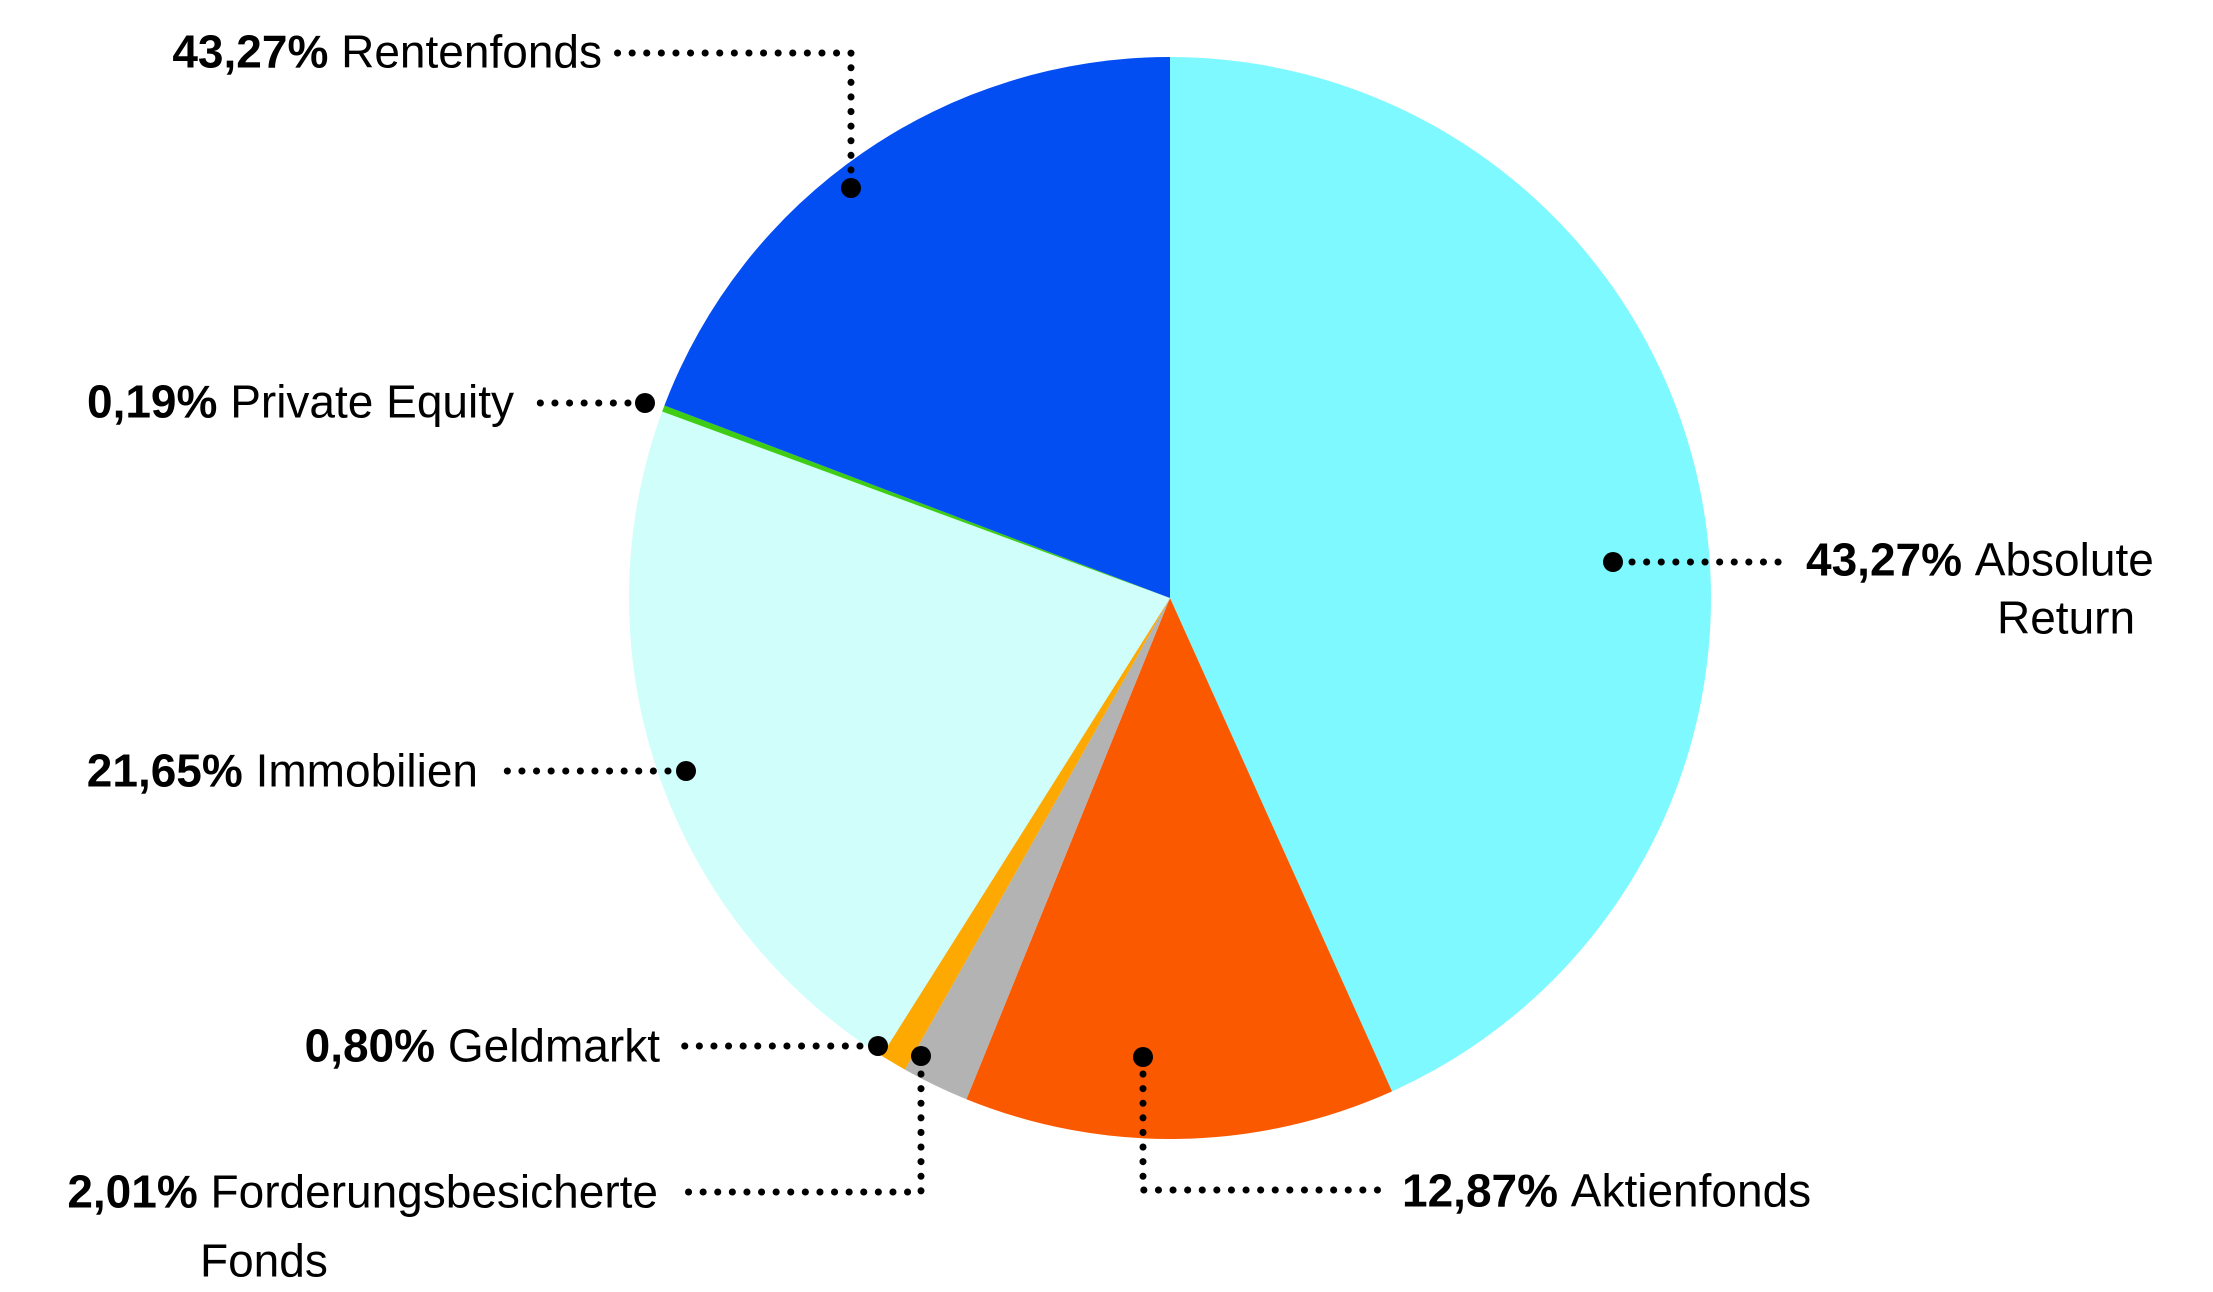 The image size is (2213, 1292). Describe the element at coordinates (878, 1046) in the screenshot. I see `leader-dot-geldmarkt` at that location.